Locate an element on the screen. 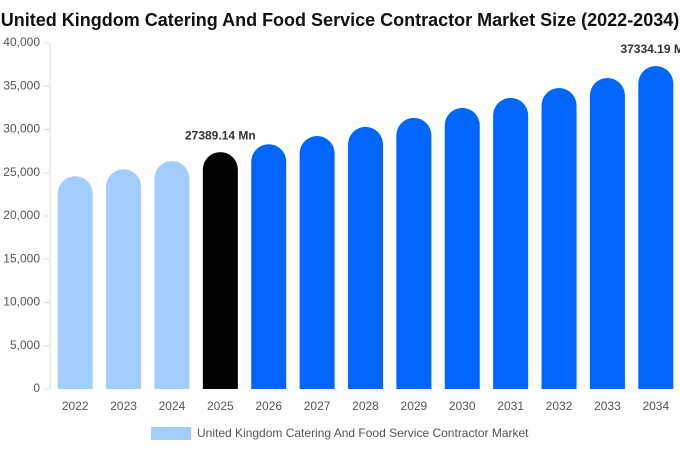 The height and width of the screenshot is (450, 680). x-tick-label: 2028 is located at coordinates (365, 406).